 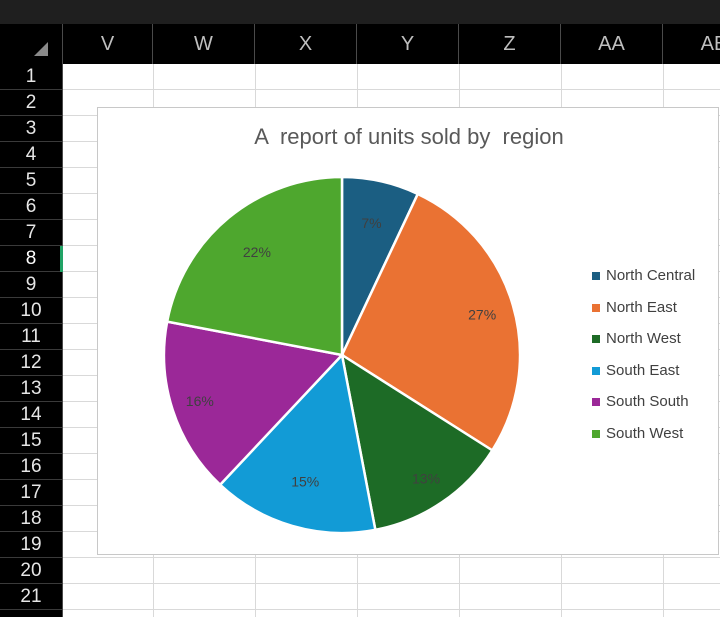 I want to click on row-header-8: 8, so click(x=31, y=259).